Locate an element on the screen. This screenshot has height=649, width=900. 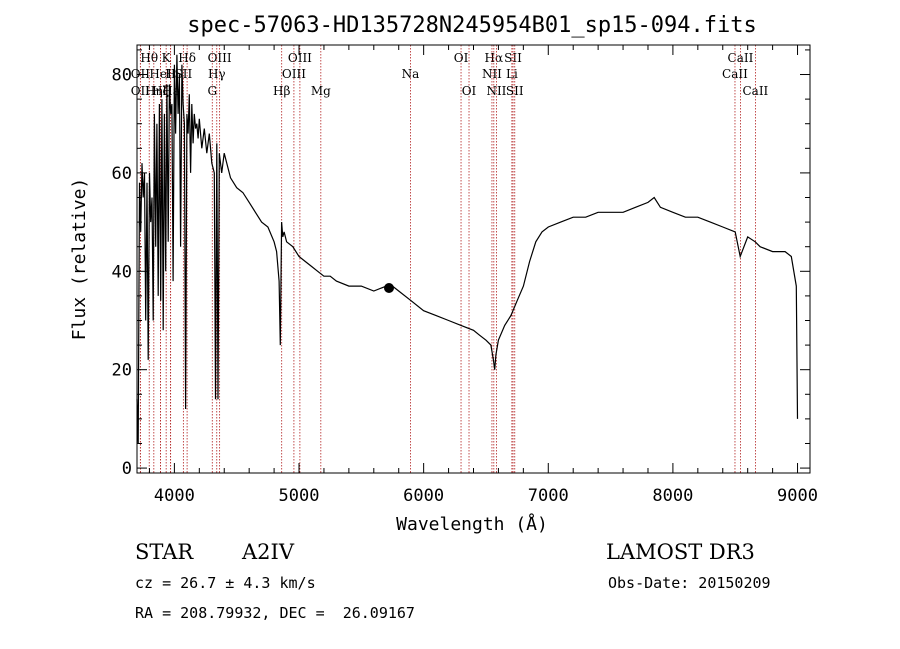
y-tick-label: 0 is located at coordinates (127, 469).